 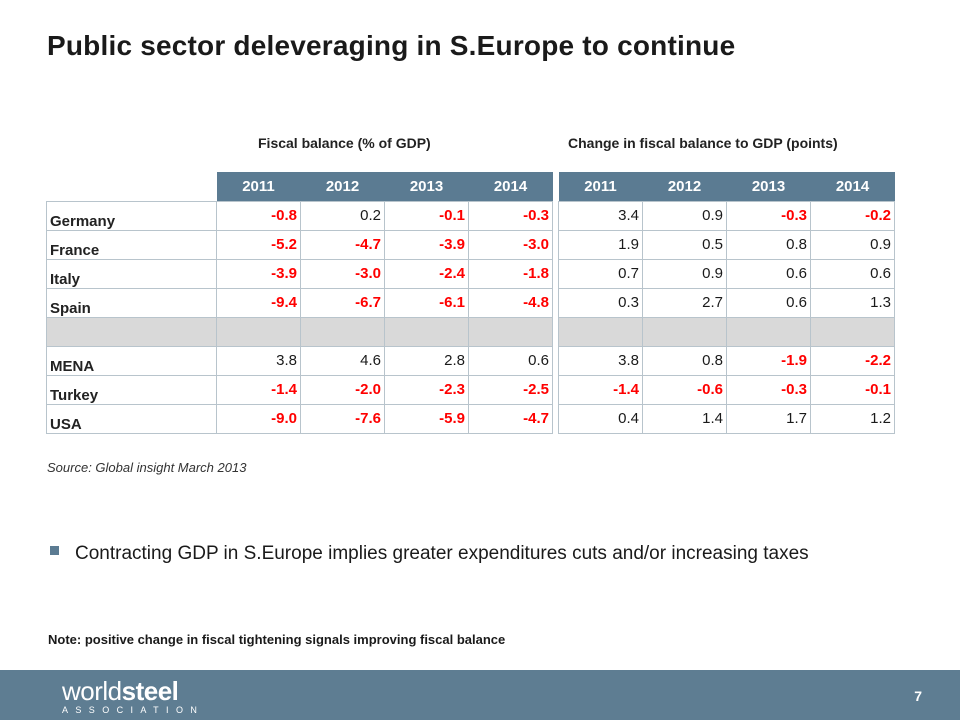 I want to click on fiscal-change-cell: -0.1, so click(x=852, y=389).